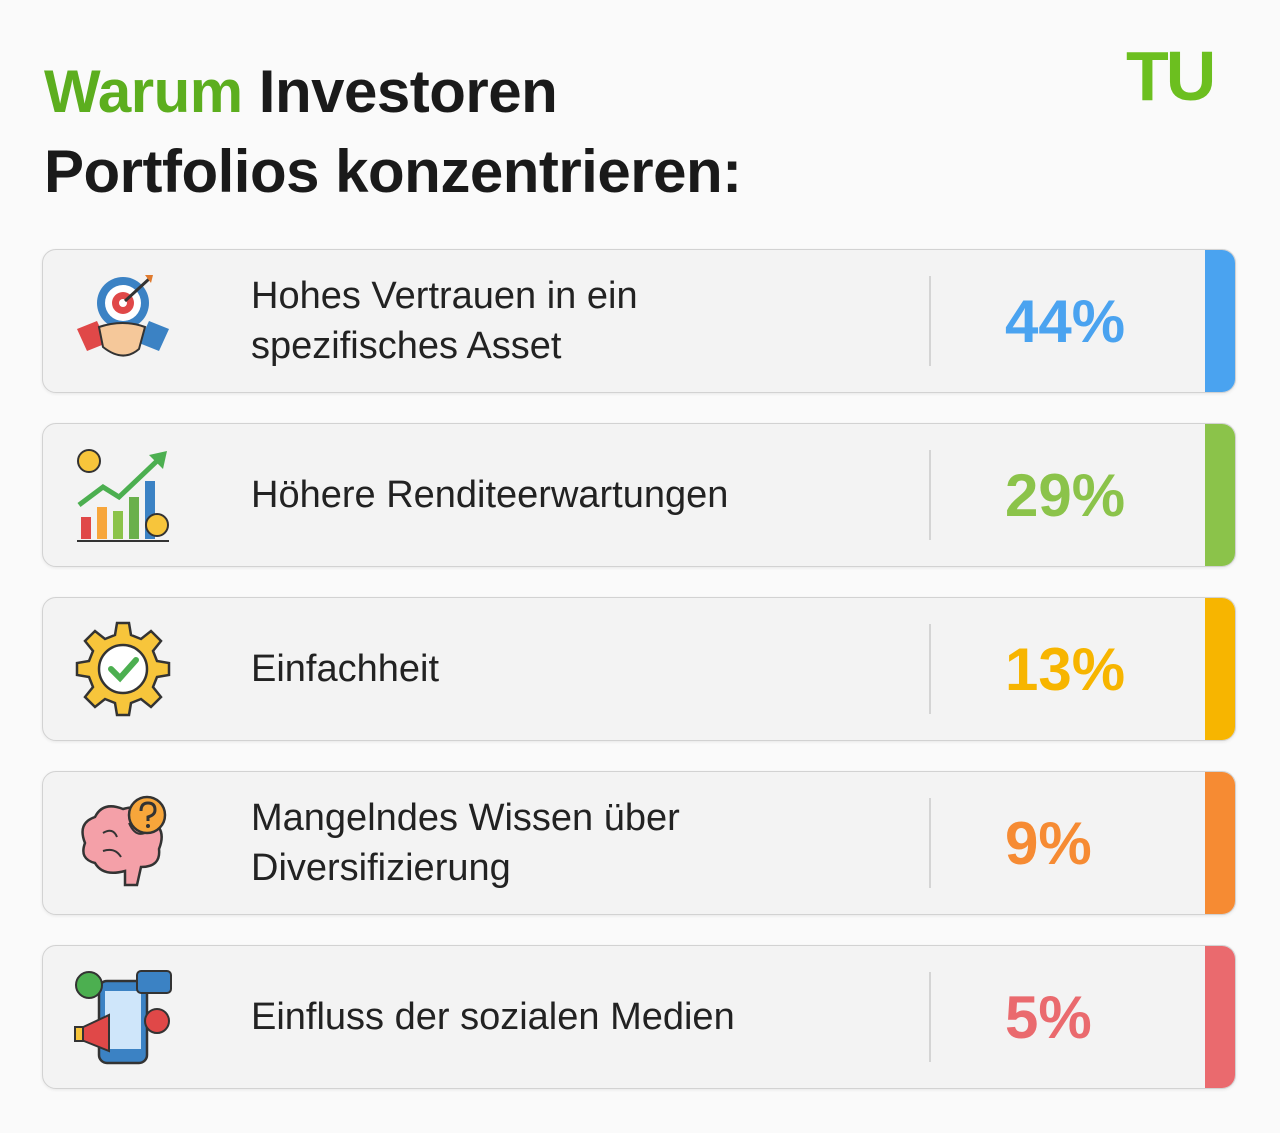  What do you see at coordinates (465, 818) in the screenshot?
I see `label-line: Mangelndes Wissen über` at bounding box center [465, 818].